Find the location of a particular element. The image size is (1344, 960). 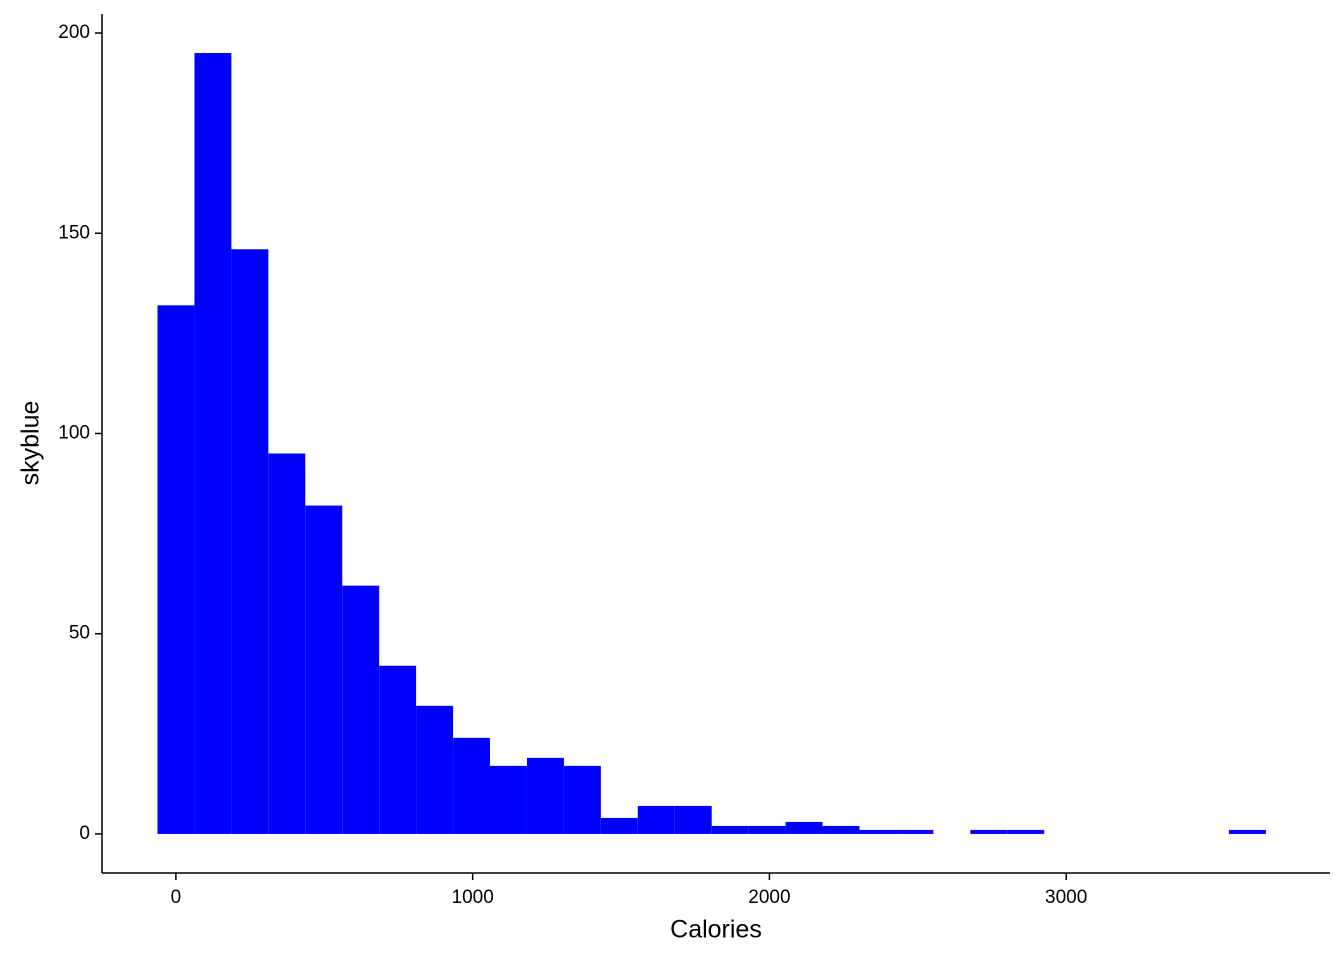

y-tick-label: 100 is located at coordinates (74, 433).